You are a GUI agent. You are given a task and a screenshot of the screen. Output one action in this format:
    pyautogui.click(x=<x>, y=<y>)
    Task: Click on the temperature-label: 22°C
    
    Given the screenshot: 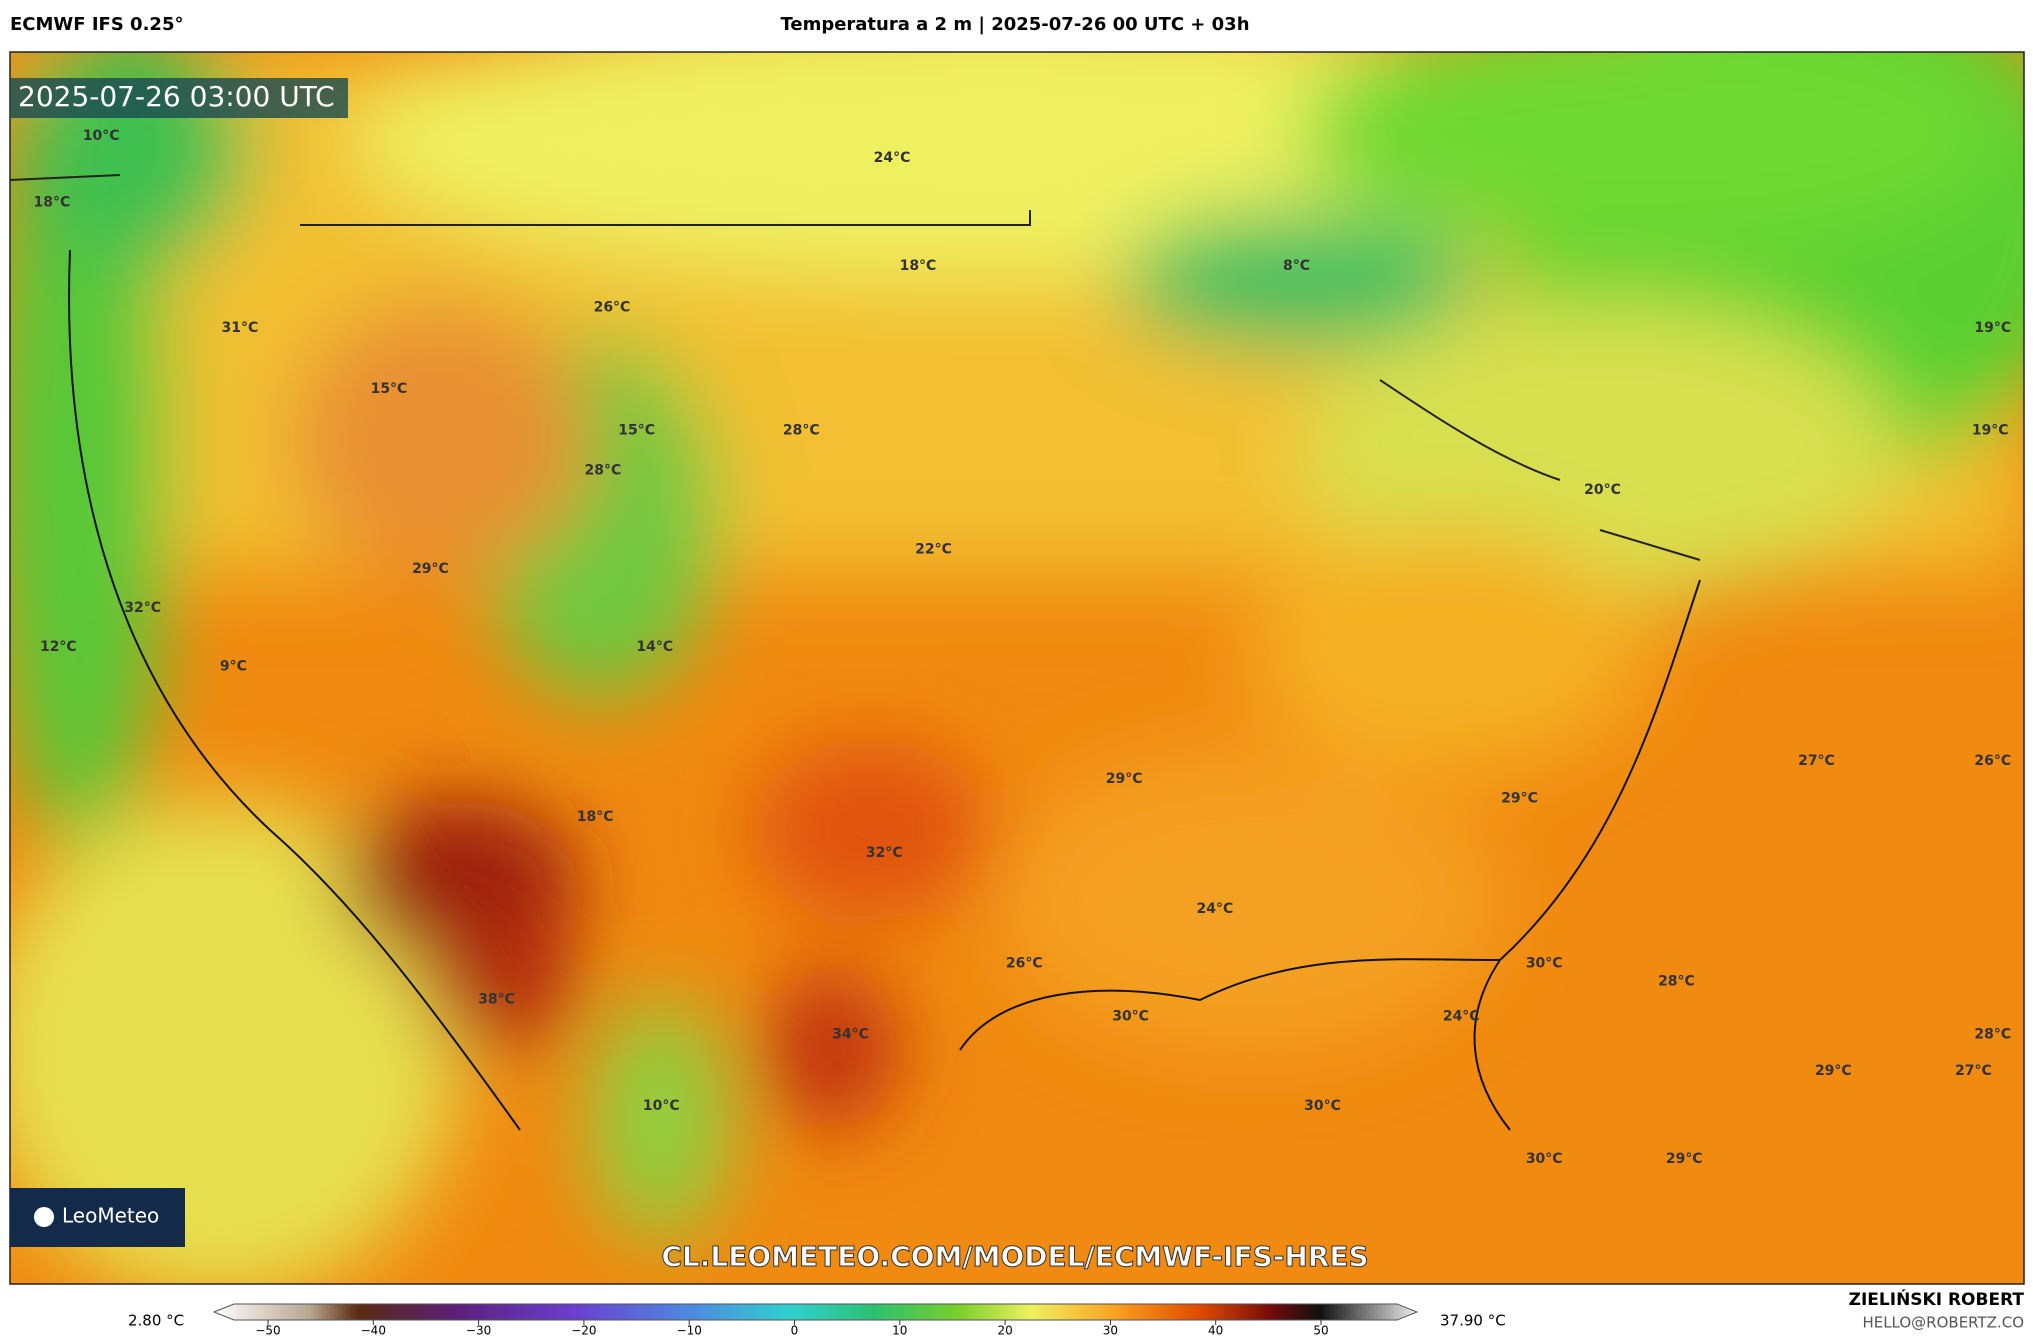 What is the action you would take?
    pyautogui.click(x=933, y=550)
    